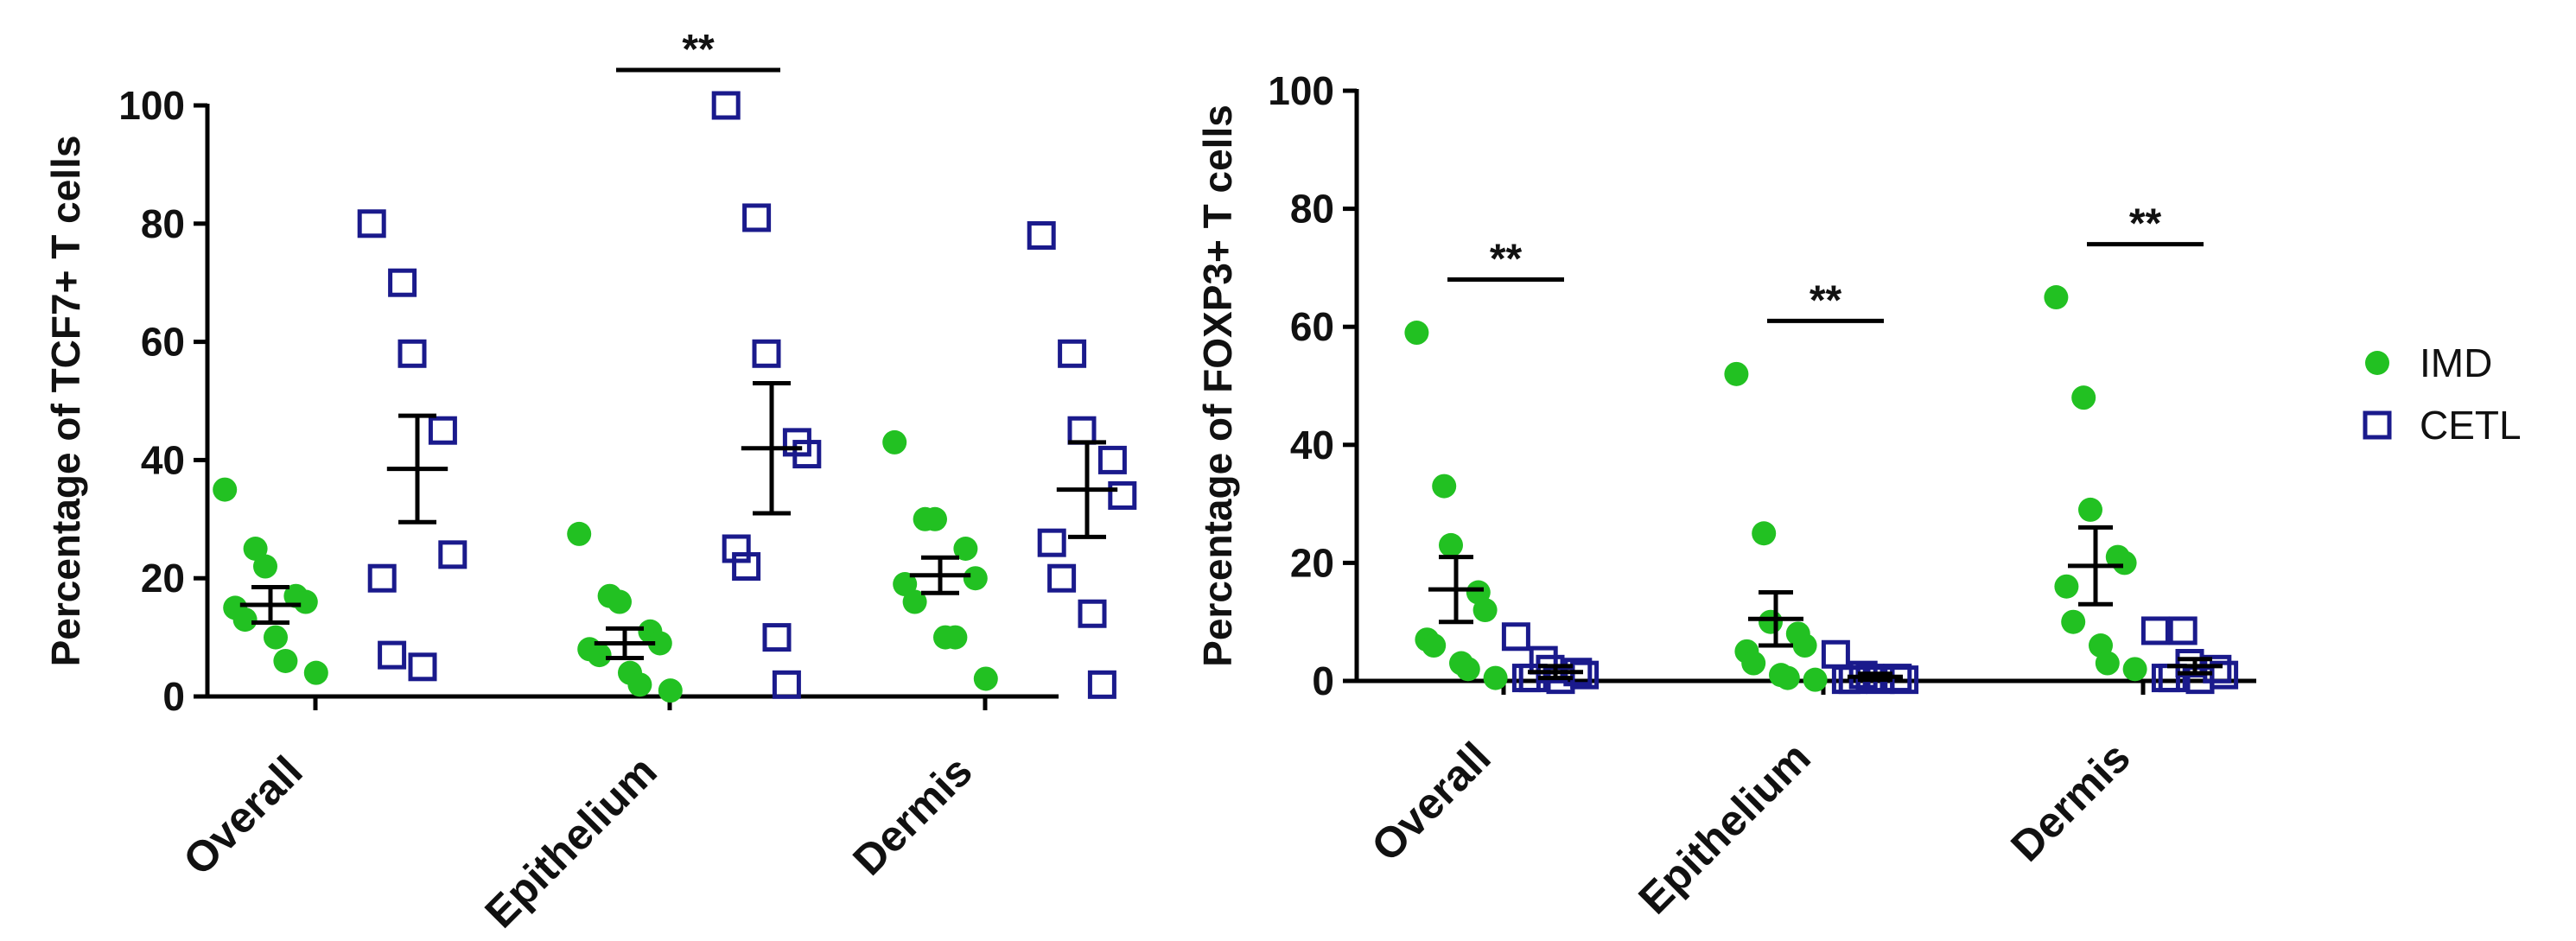  What do you see at coordinates (2456, 362) in the screenshot?
I see `legend-imd-label: IMD` at bounding box center [2456, 362].